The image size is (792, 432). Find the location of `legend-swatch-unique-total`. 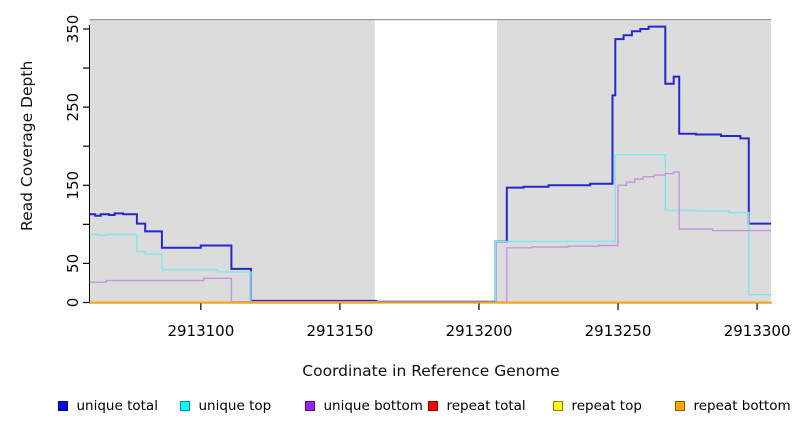

legend-swatch-unique-total is located at coordinates (63, 406).